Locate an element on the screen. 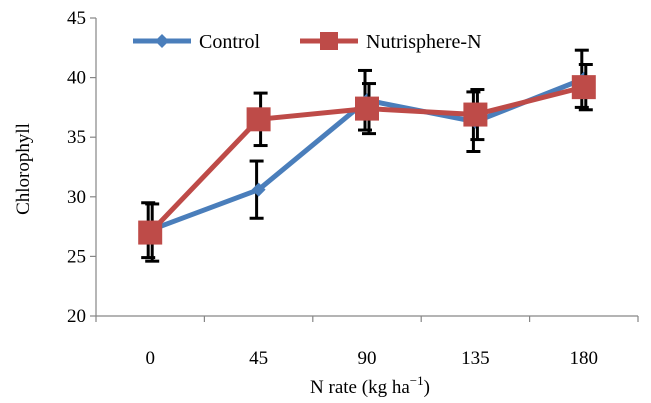  legend-label: Nutrisphere-N is located at coordinates (424, 42).